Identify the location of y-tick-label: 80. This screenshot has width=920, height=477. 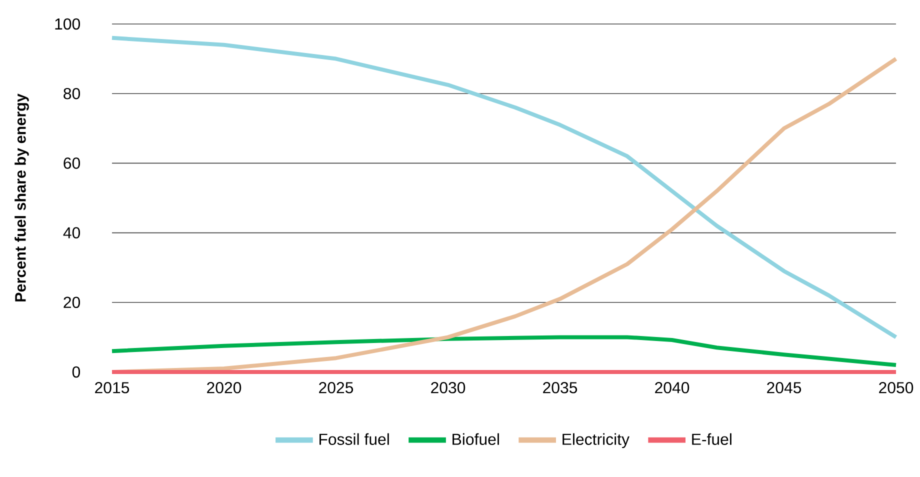
(72, 94).